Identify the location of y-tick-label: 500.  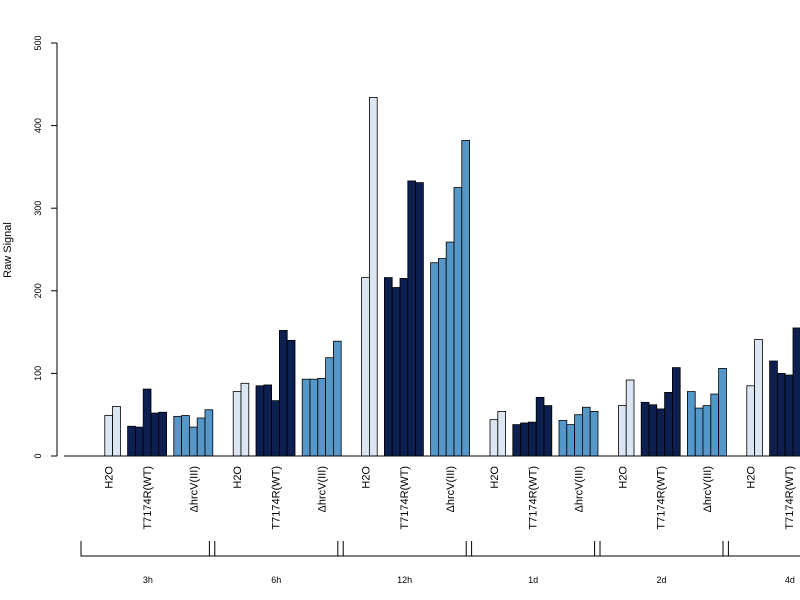
(38, 42).